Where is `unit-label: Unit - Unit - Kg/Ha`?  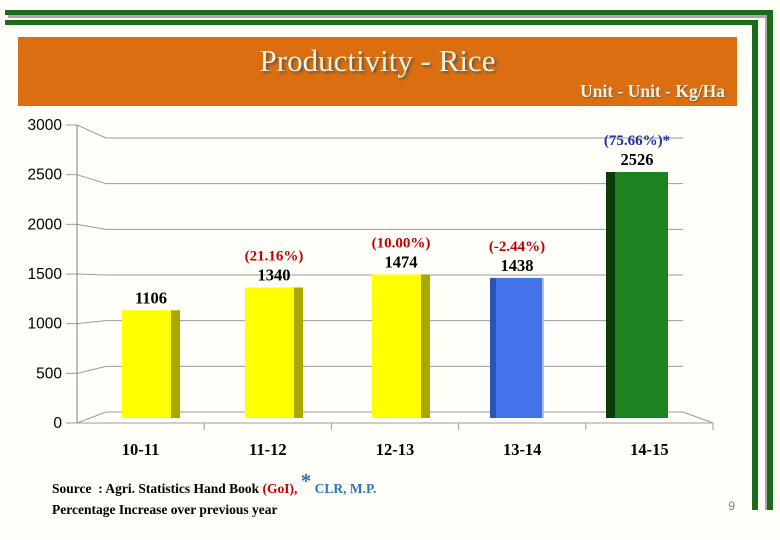
unit-label: Unit - Unit - Kg/Ha is located at coordinates (652, 91).